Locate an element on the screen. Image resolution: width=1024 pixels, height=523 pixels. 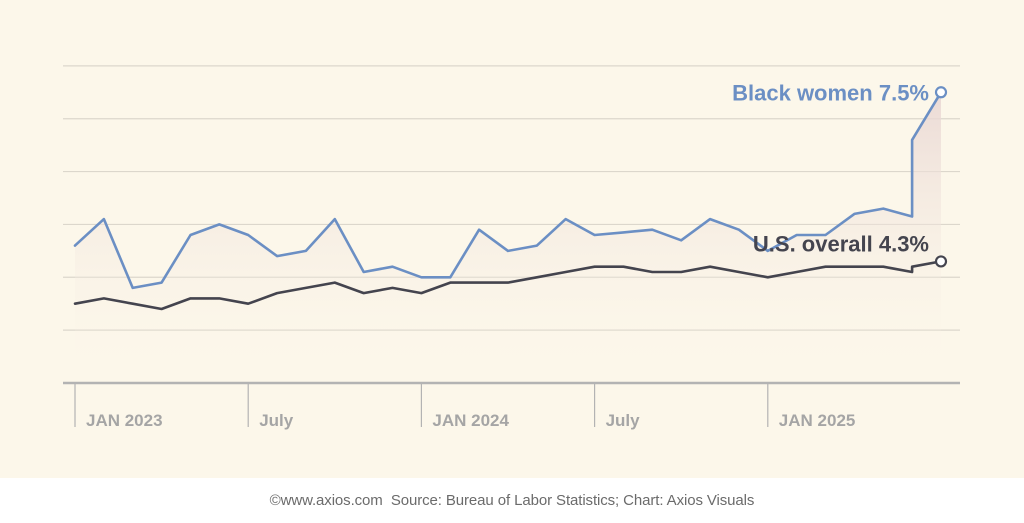
x-tick-label: JAN 2024 is located at coordinates (470, 420).